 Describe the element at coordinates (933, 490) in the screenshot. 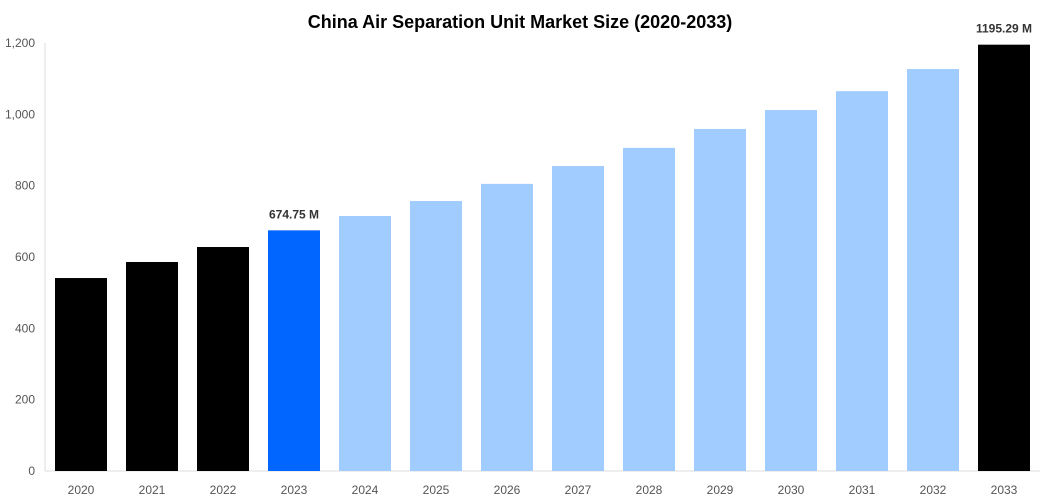

I see `x-tick-label: 2032` at that location.